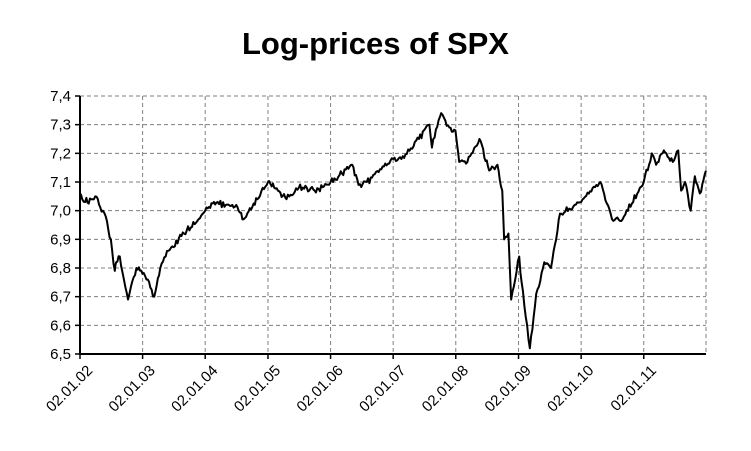 The width and height of the screenshot is (751, 451). I want to click on x-tick-label: 02.01.06, so click(319, 388).